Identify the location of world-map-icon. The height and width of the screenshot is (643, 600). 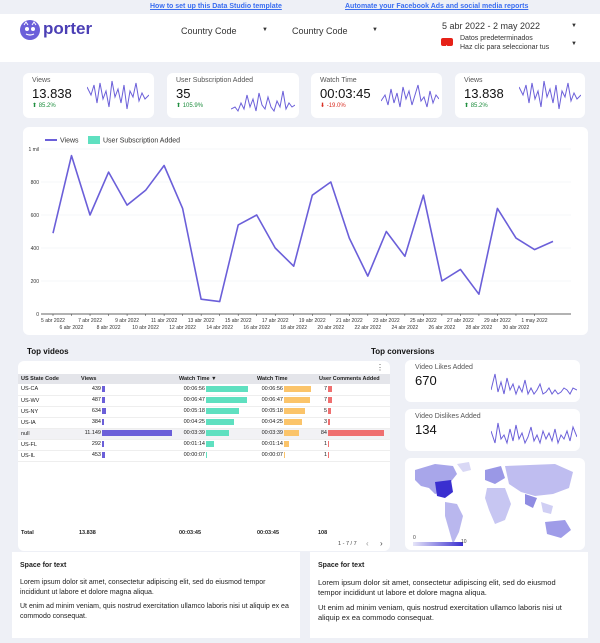
(495, 504).